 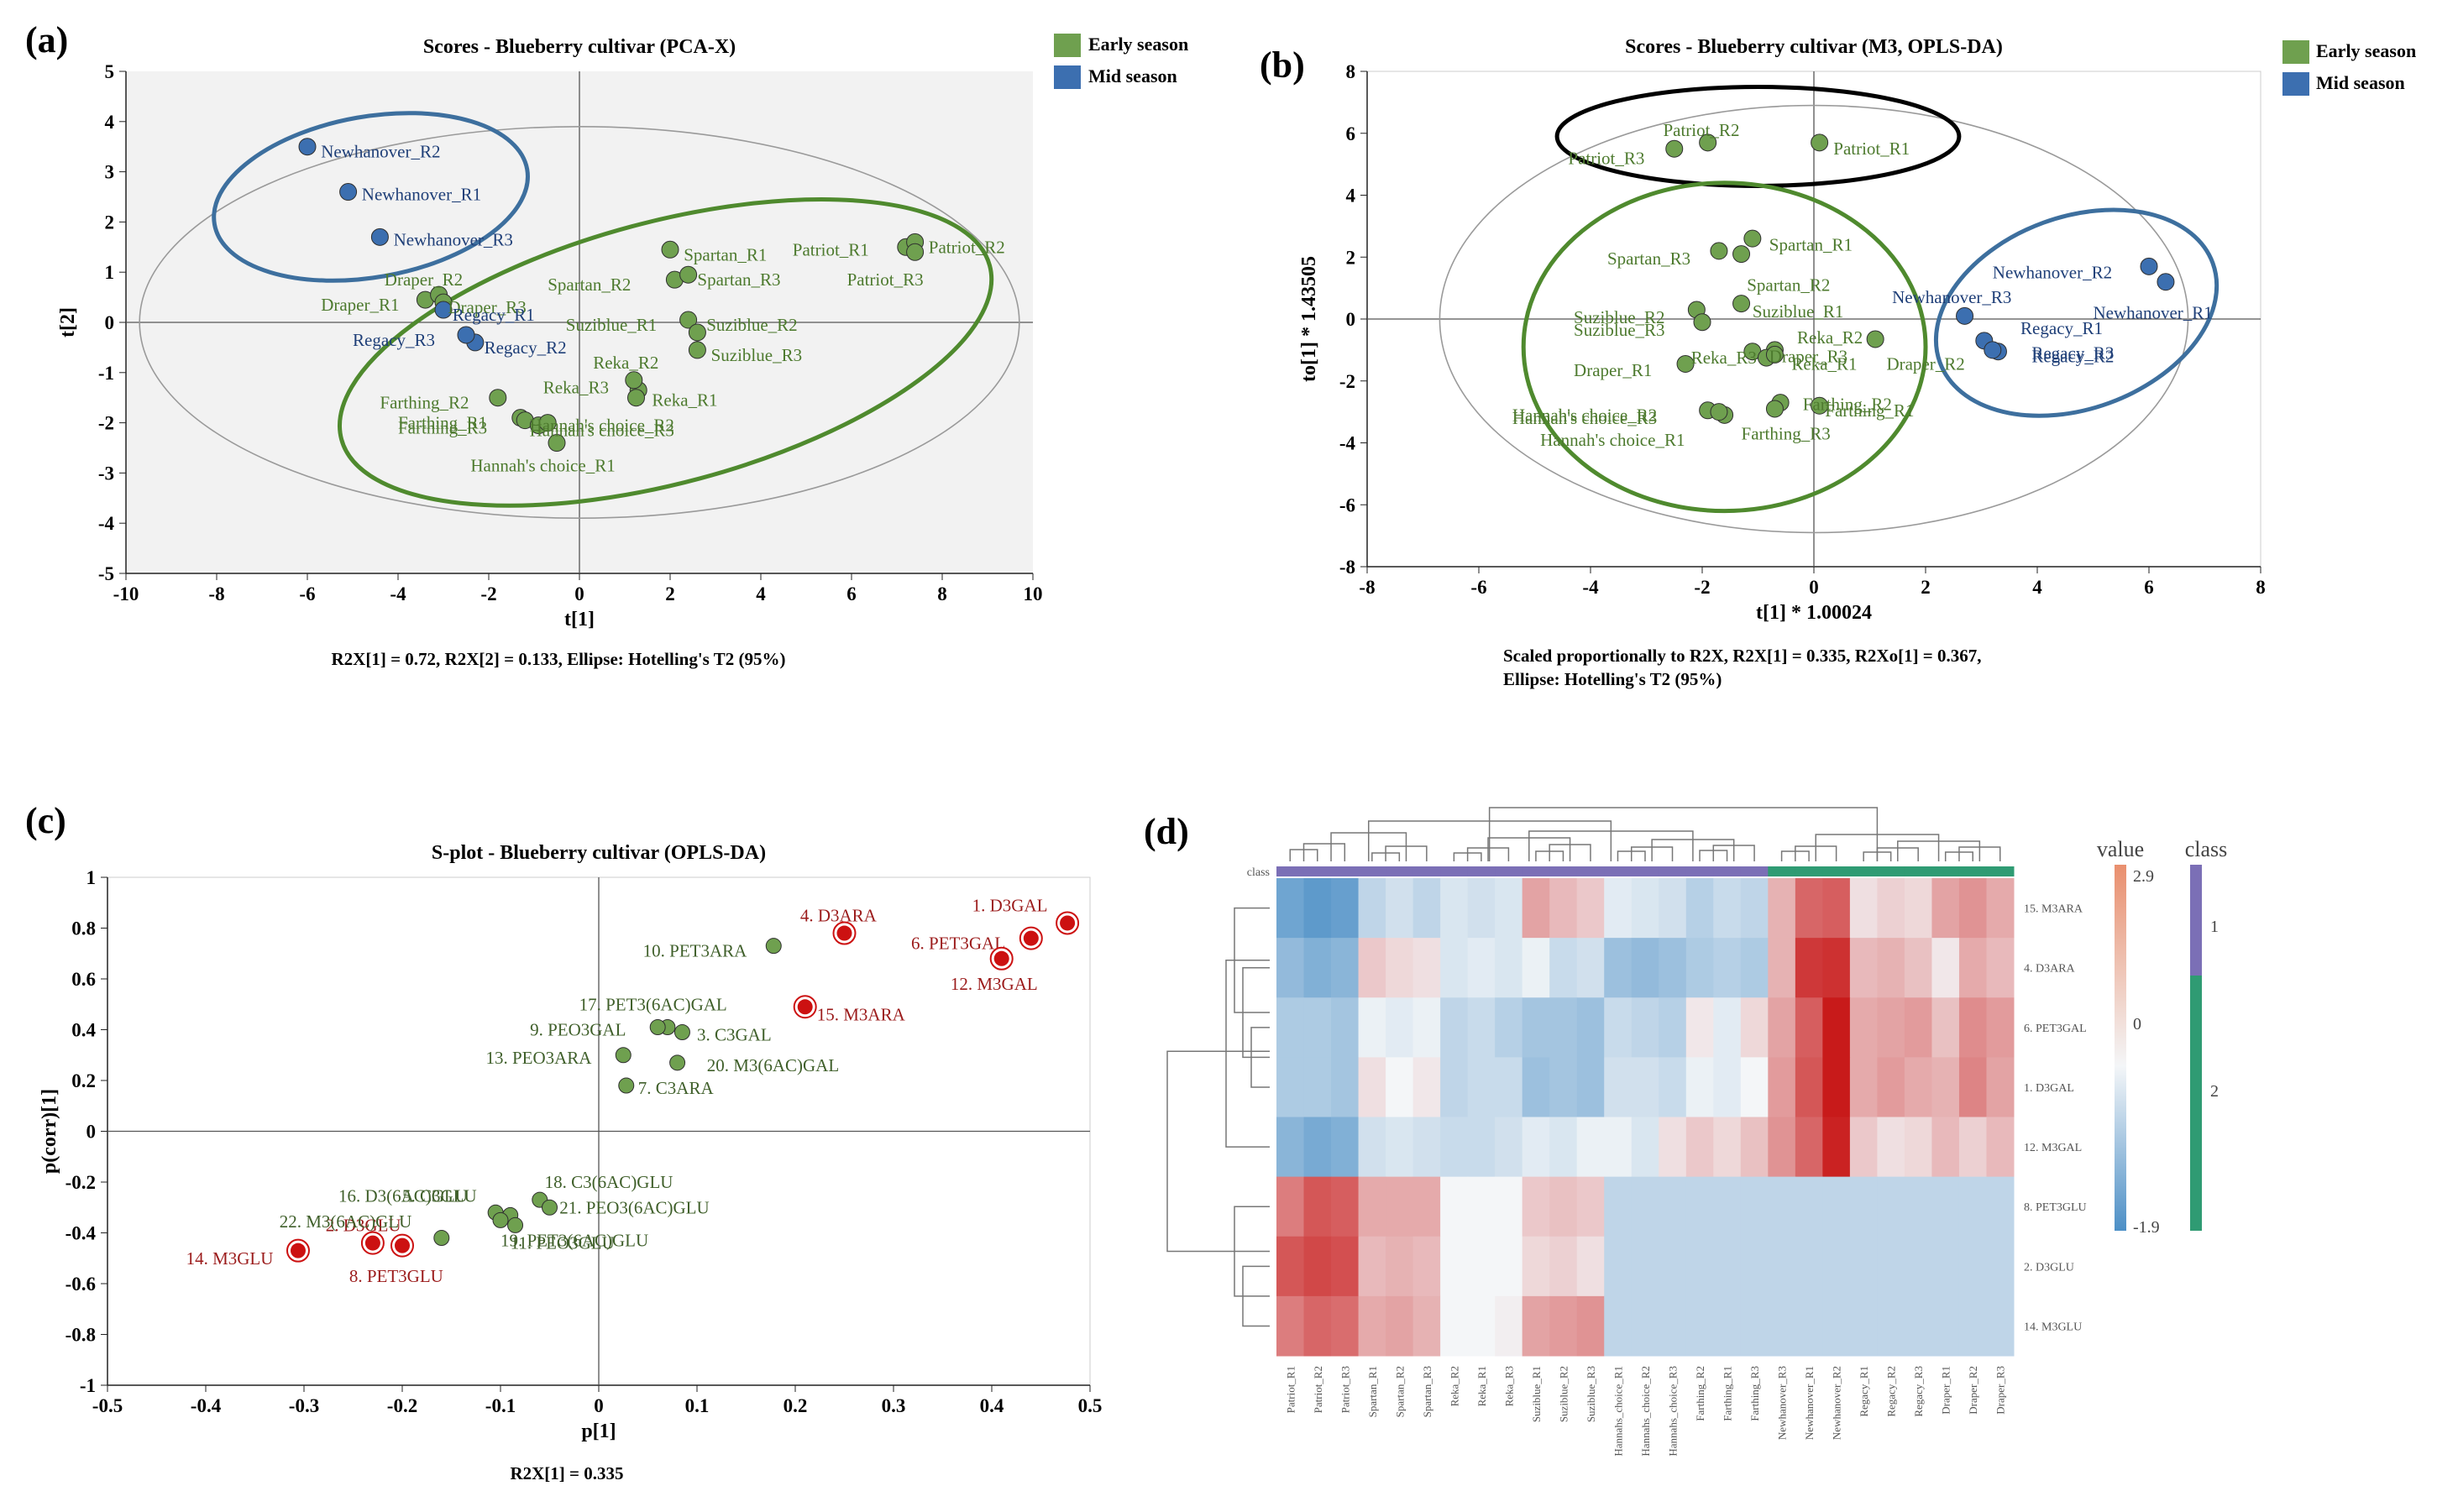 I want to click on chart-a-y-tick-label: -1, so click(x=106, y=373).